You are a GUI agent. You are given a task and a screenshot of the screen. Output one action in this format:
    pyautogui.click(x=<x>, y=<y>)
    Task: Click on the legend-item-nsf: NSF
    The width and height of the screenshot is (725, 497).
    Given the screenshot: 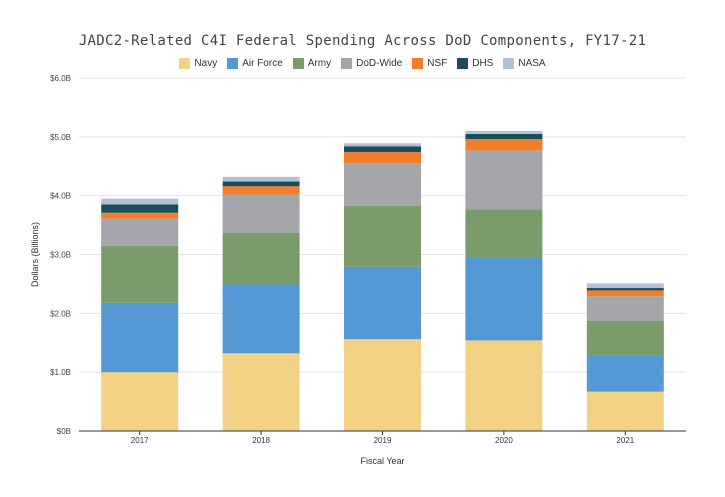 What is the action you would take?
    pyautogui.click(x=429, y=63)
    